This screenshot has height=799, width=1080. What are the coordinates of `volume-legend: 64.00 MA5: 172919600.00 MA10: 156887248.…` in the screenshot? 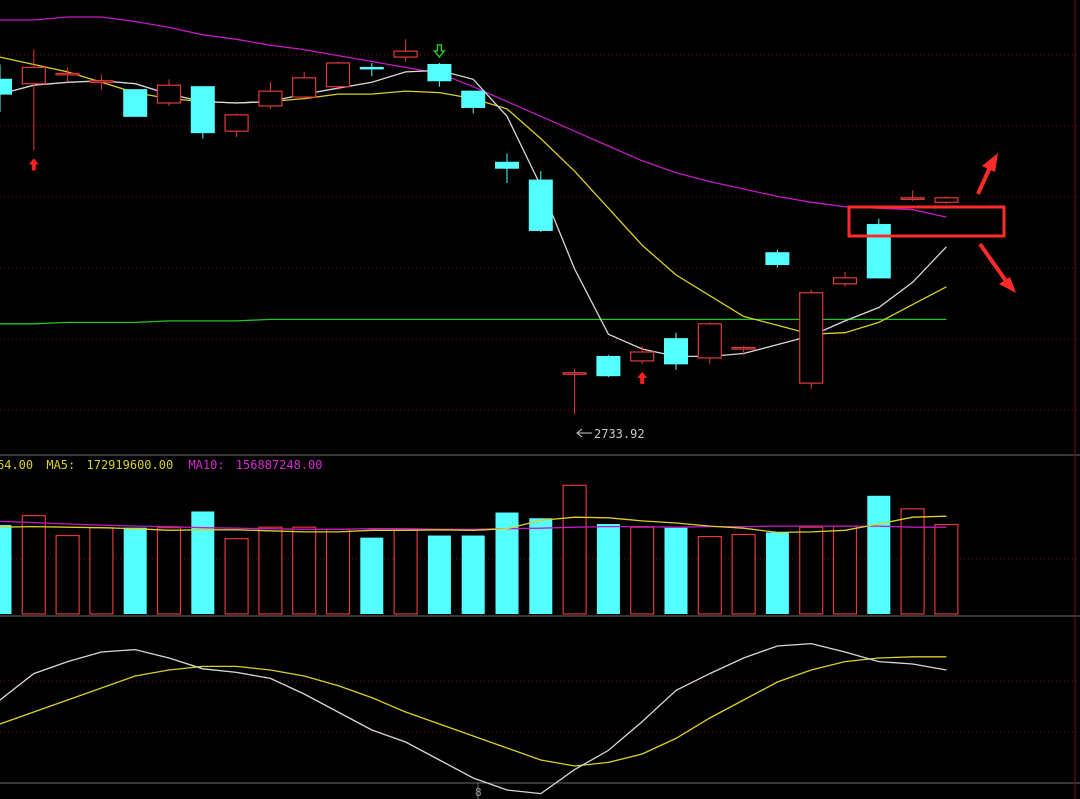 It's located at (161, 465).